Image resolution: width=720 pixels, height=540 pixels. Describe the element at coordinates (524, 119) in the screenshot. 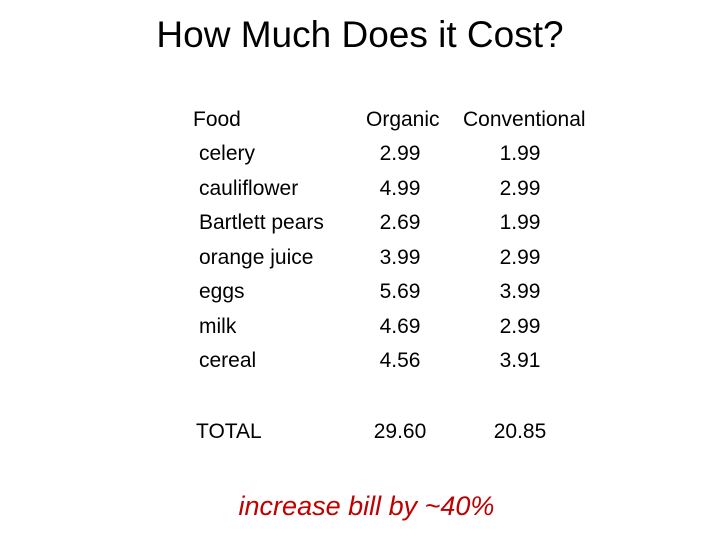

I see `header-conventional: Conventional` at that location.